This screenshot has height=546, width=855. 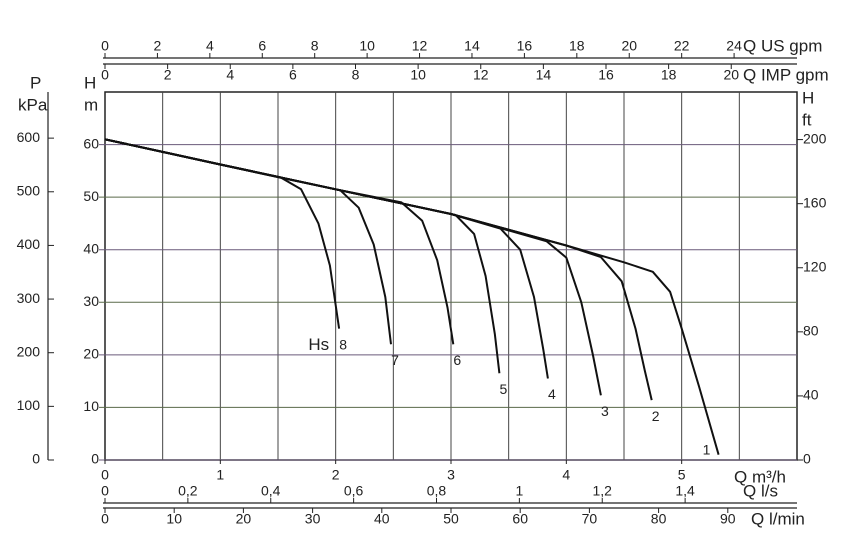 What do you see at coordinates (29, 137) in the screenshot?
I see `axis-tick-label: 600` at bounding box center [29, 137].